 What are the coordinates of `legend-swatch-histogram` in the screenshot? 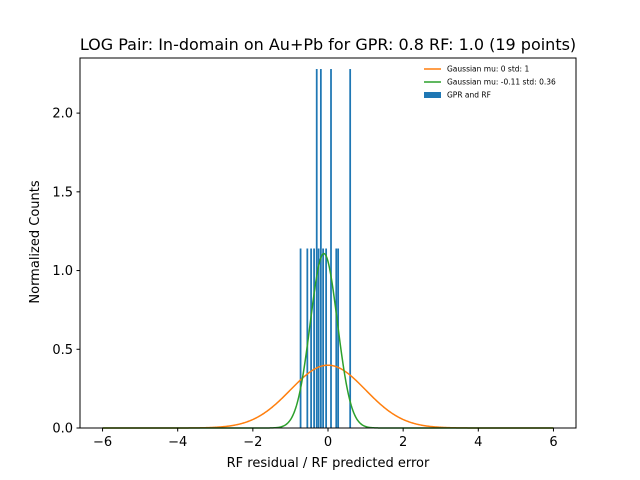 It's located at (432, 95).